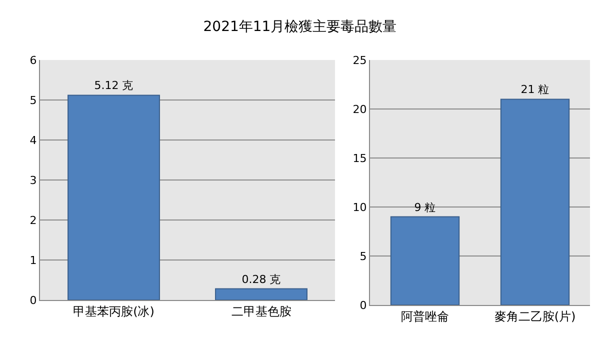 This screenshot has width=600, height=350. What do you see at coordinates (425, 207) in the screenshot?
I see `data-label: 9 粒` at bounding box center [425, 207].